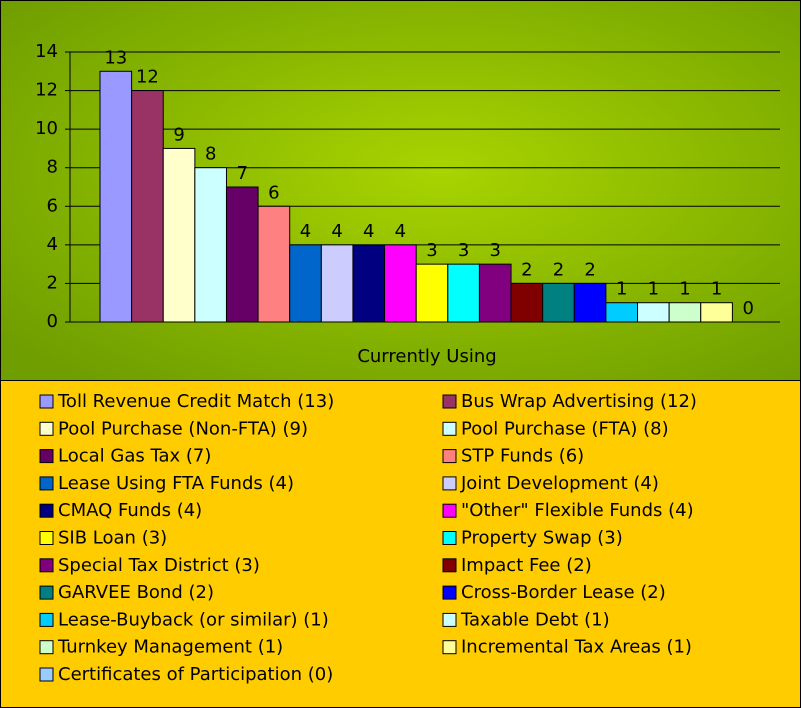  I want to click on y-tick-label: 10, so click(46, 128).